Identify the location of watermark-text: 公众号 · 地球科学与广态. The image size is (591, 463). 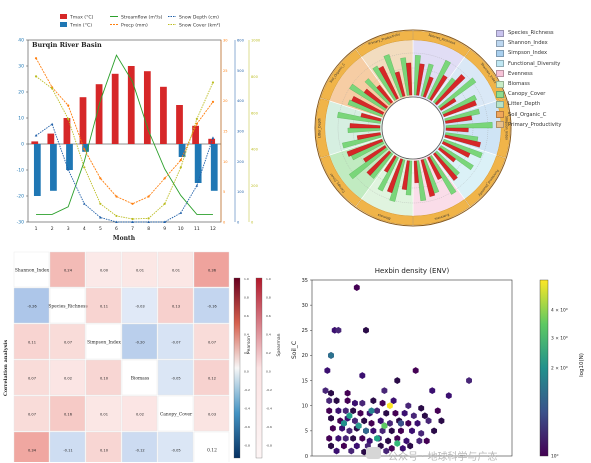
(443, 457).